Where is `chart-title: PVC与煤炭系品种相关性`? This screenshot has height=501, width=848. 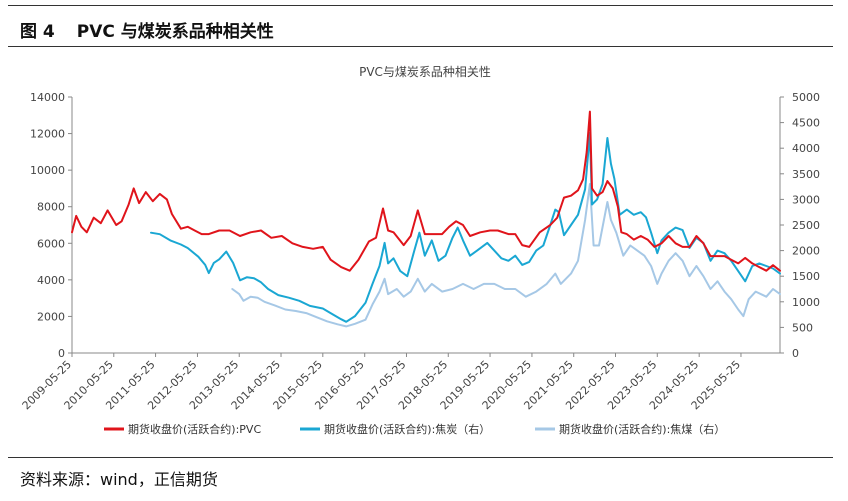
chart-title: PVC与煤炭系品种相关性 is located at coordinates (425, 72).